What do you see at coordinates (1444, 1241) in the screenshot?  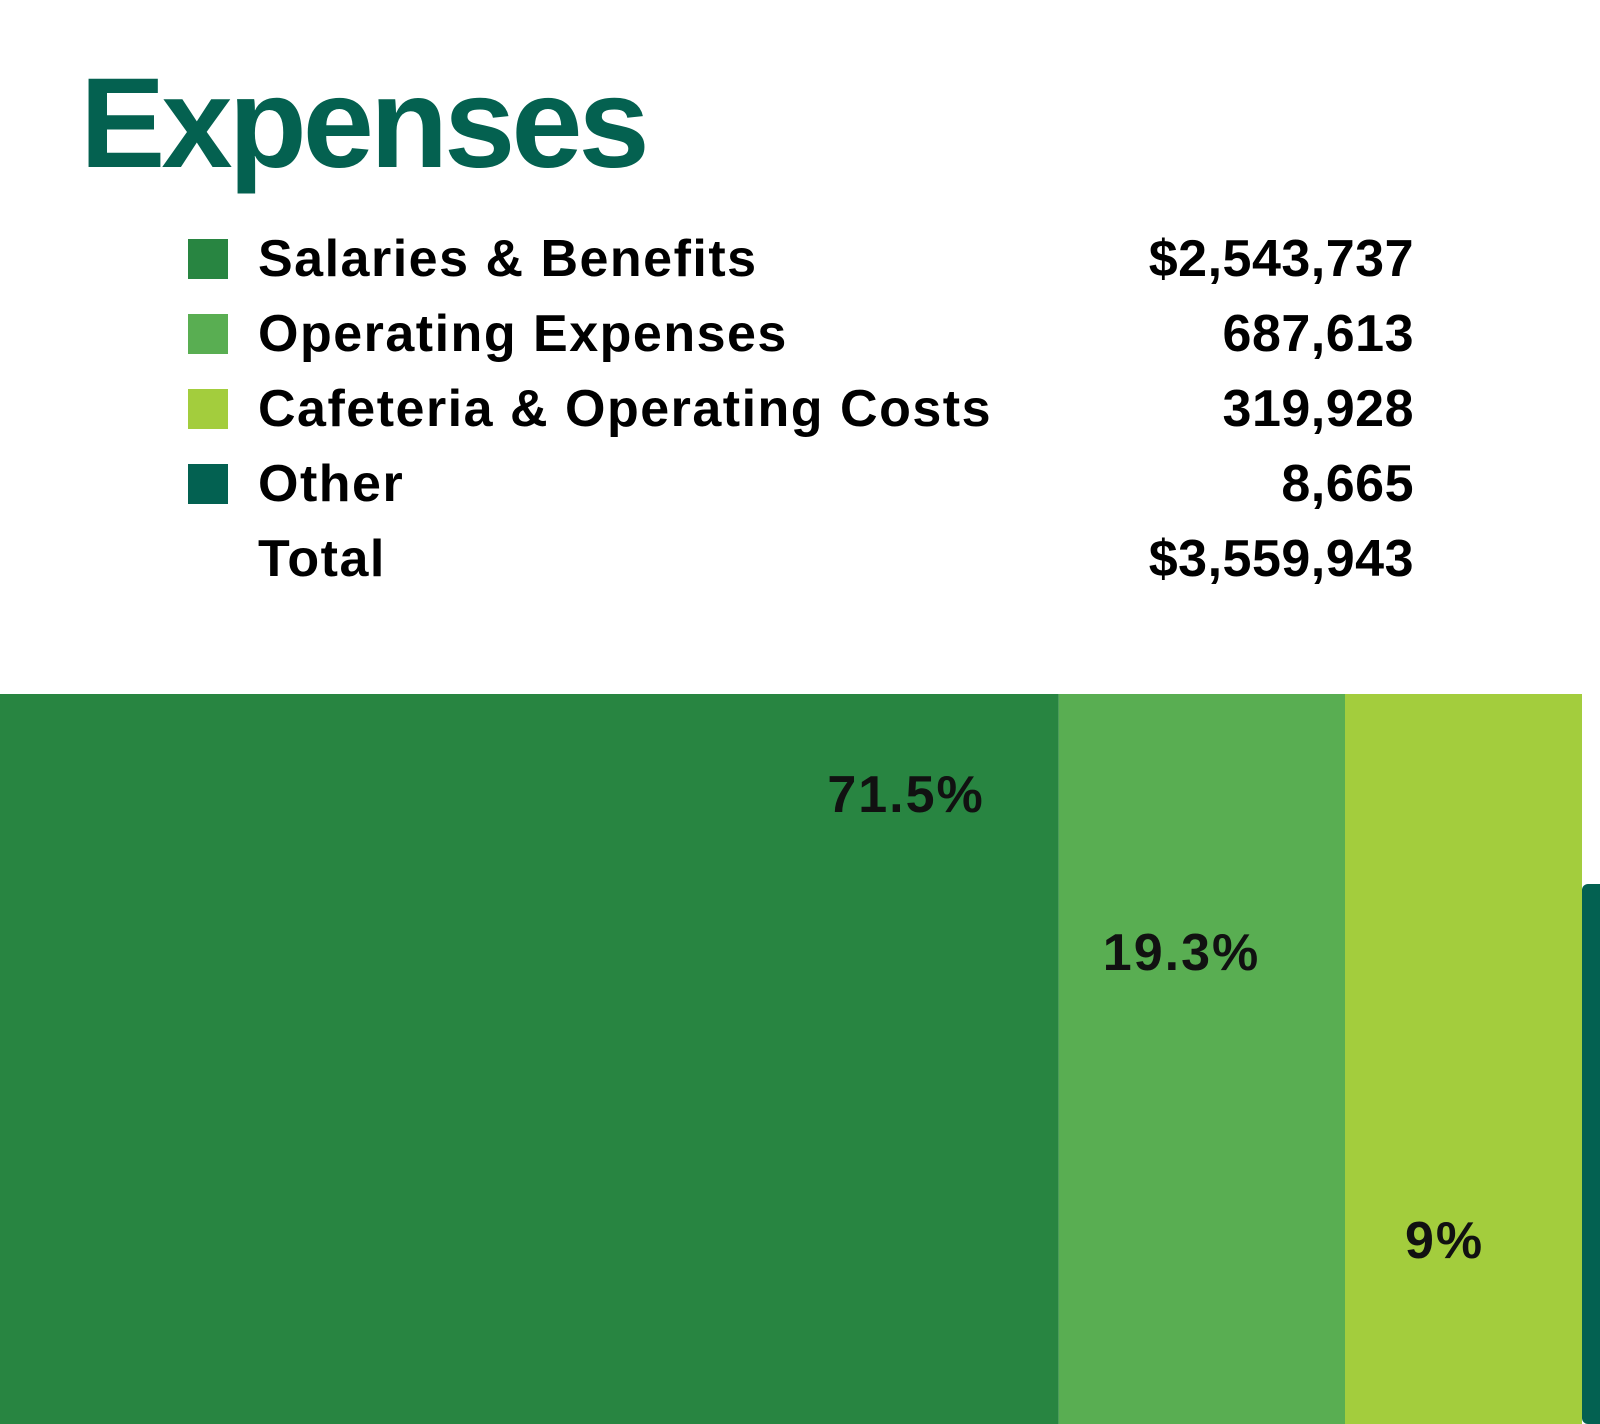 I see `bar-cafeteria-percent-label: 9%` at bounding box center [1444, 1241].